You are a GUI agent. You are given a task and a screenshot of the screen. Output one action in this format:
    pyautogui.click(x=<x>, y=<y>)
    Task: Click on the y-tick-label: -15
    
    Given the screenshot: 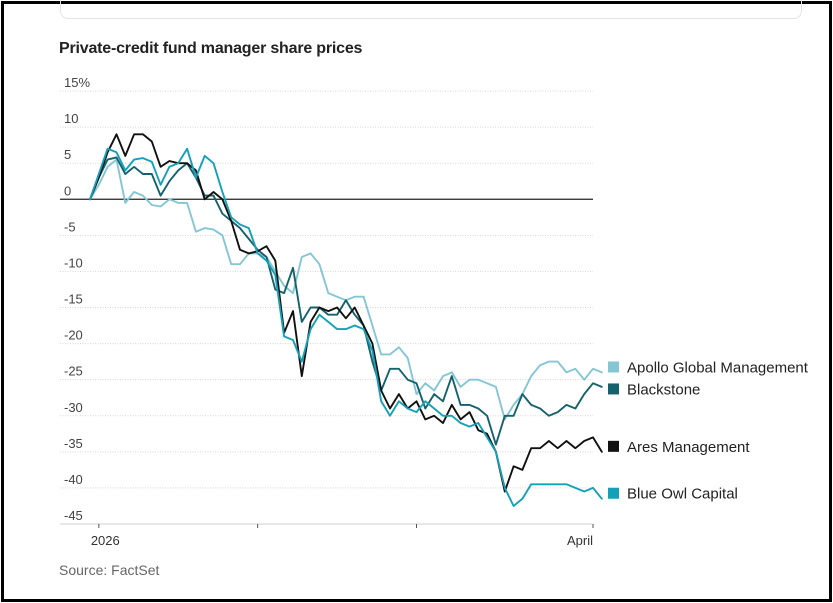 What is the action you would take?
    pyautogui.click(x=73, y=299)
    